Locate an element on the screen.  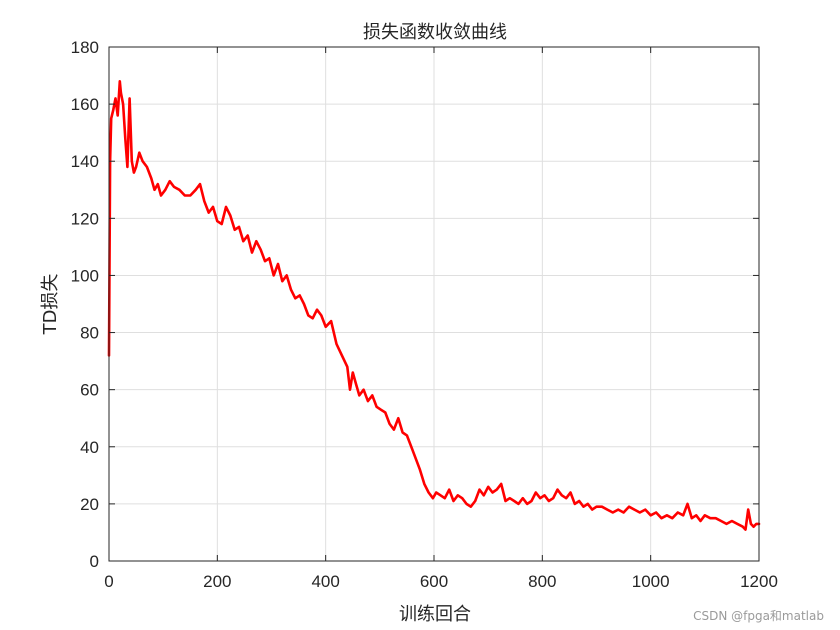
y-tick-label: 60 is located at coordinates (89, 390).